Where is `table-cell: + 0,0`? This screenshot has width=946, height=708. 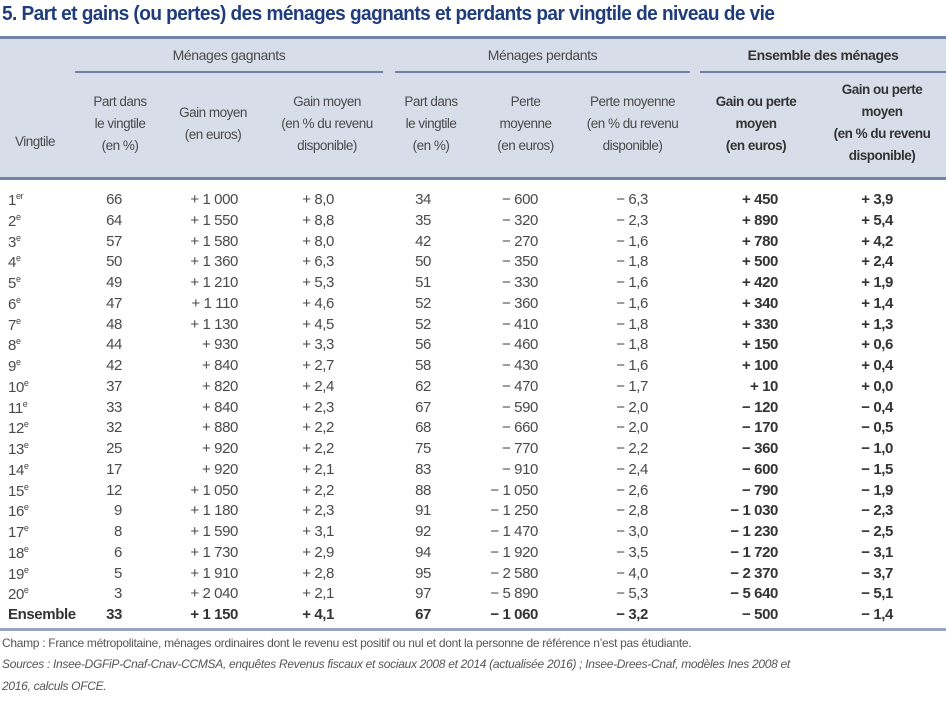 table-cell: + 0,0 is located at coordinates (877, 386).